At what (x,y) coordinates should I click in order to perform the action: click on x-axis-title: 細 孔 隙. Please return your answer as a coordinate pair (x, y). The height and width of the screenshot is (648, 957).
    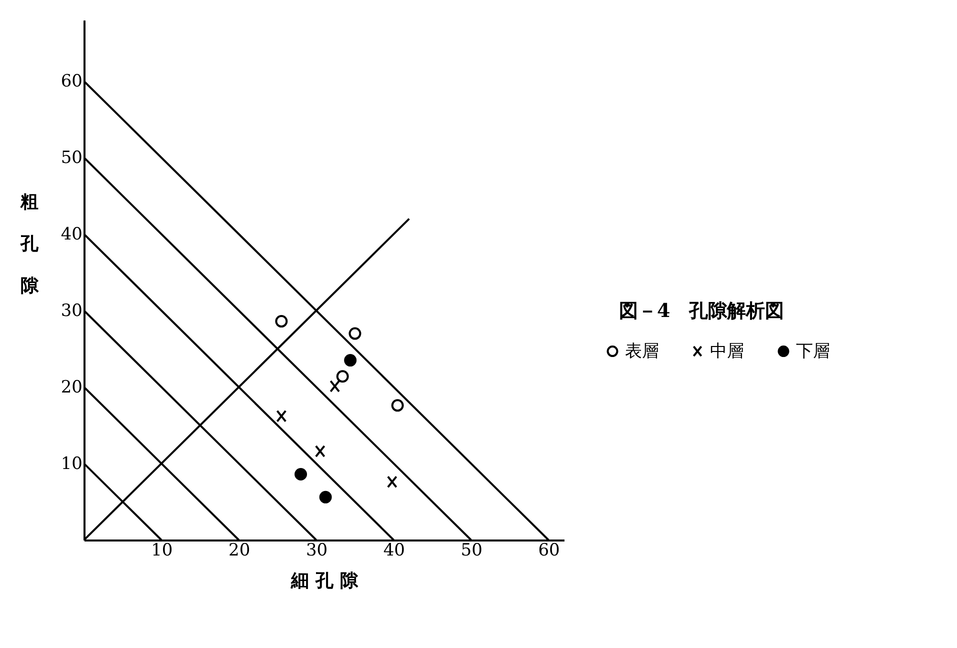
    Looking at the image, I should click on (324, 581).